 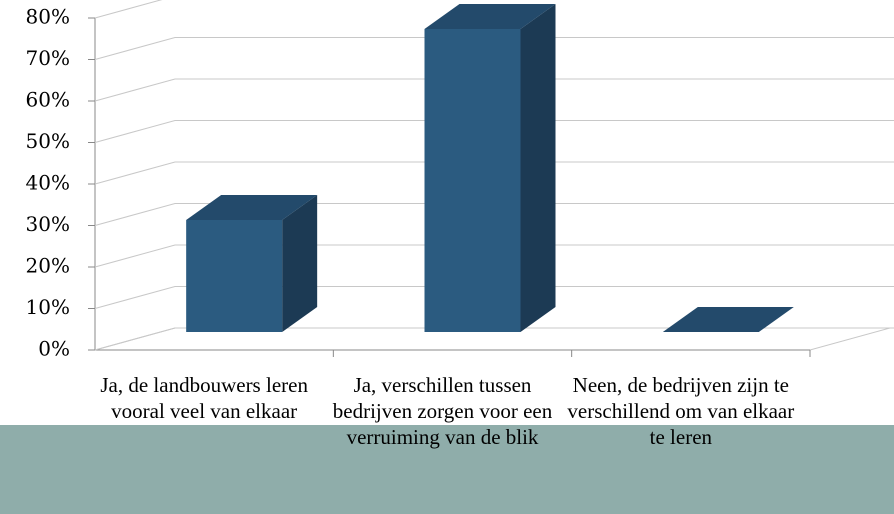 What do you see at coordinates (48, 266) in the screenshot?
I see `y-tick-label: 20%` at bounding box center [48, 266].